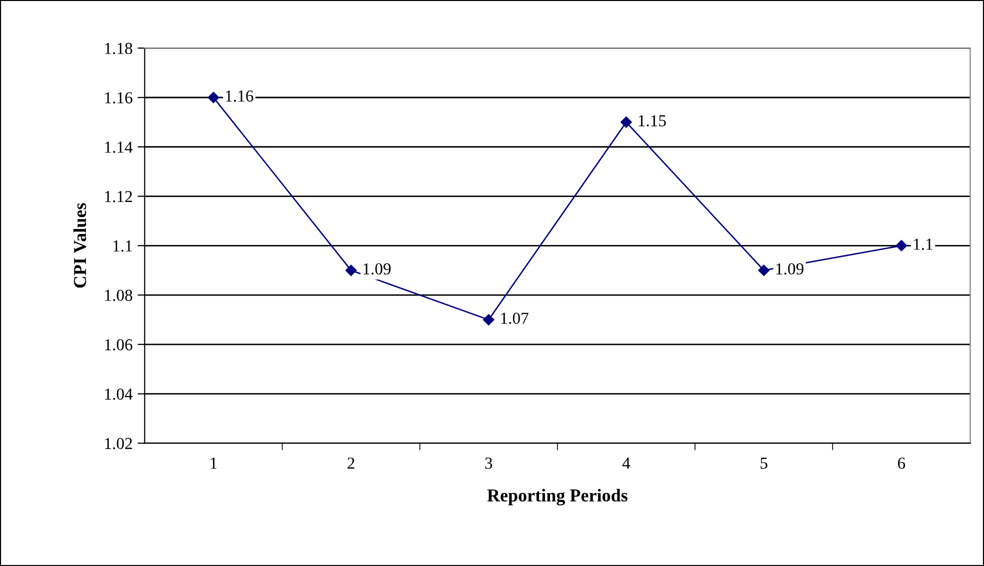  What do you see at coordinates (213, 463) in the screenshot?
I see `x-tick-label: 1` at bounding box center [213, 463].